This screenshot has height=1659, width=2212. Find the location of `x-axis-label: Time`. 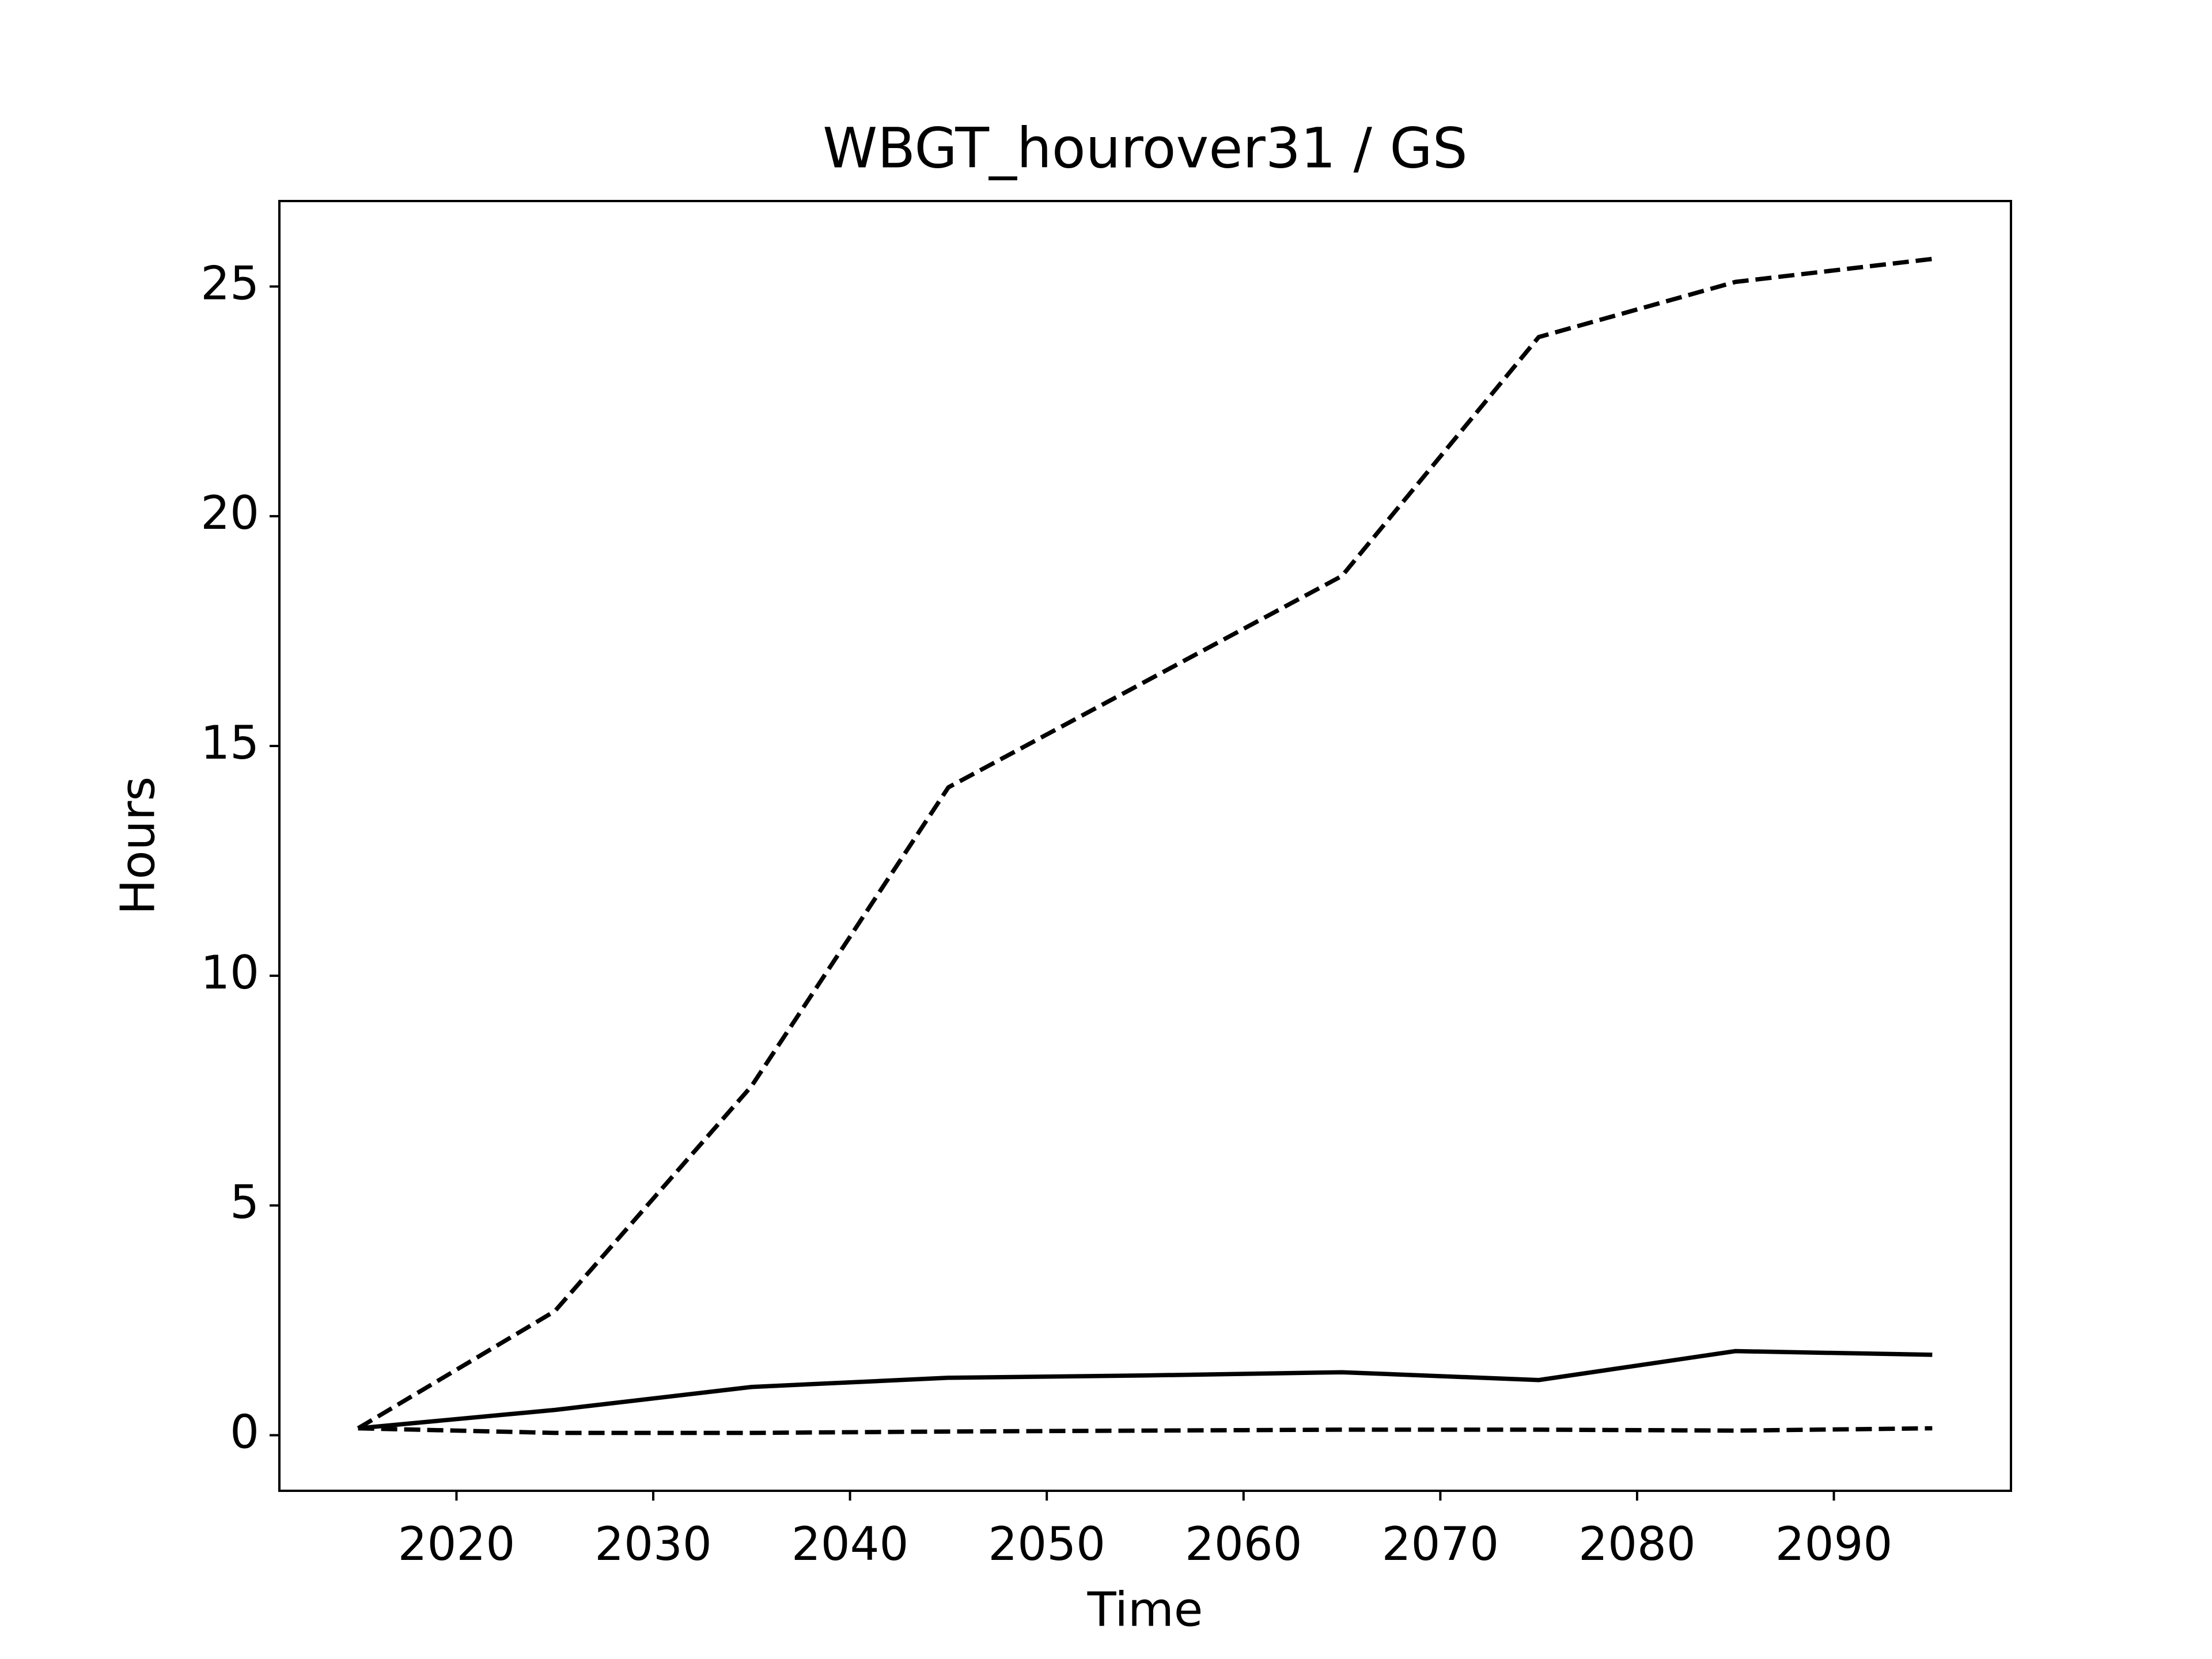

x-axis-label: Time is located at coordinates (1145, 1609).